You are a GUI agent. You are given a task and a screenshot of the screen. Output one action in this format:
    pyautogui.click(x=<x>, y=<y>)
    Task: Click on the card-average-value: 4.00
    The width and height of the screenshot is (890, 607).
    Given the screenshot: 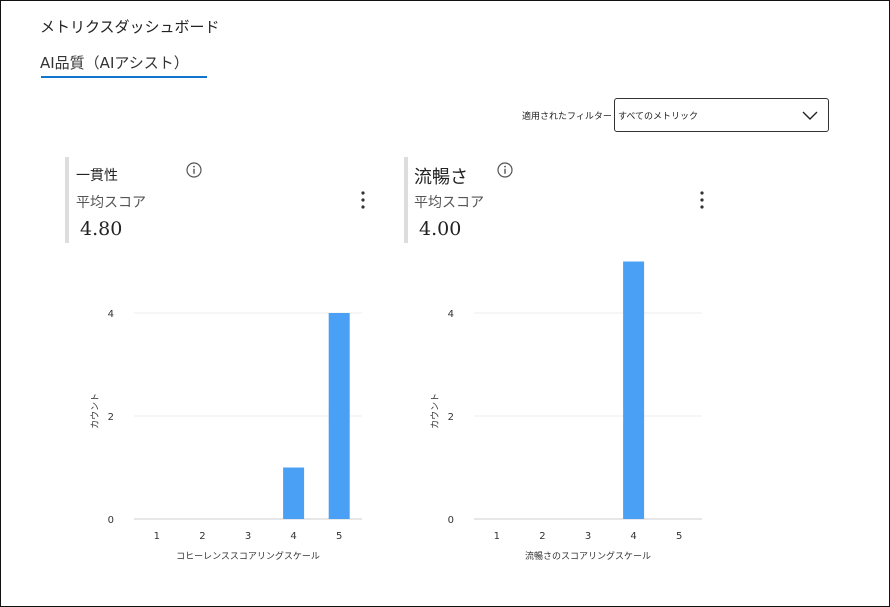 What is the action you would take?
    pyautogui.click(x=440, y=229)
    